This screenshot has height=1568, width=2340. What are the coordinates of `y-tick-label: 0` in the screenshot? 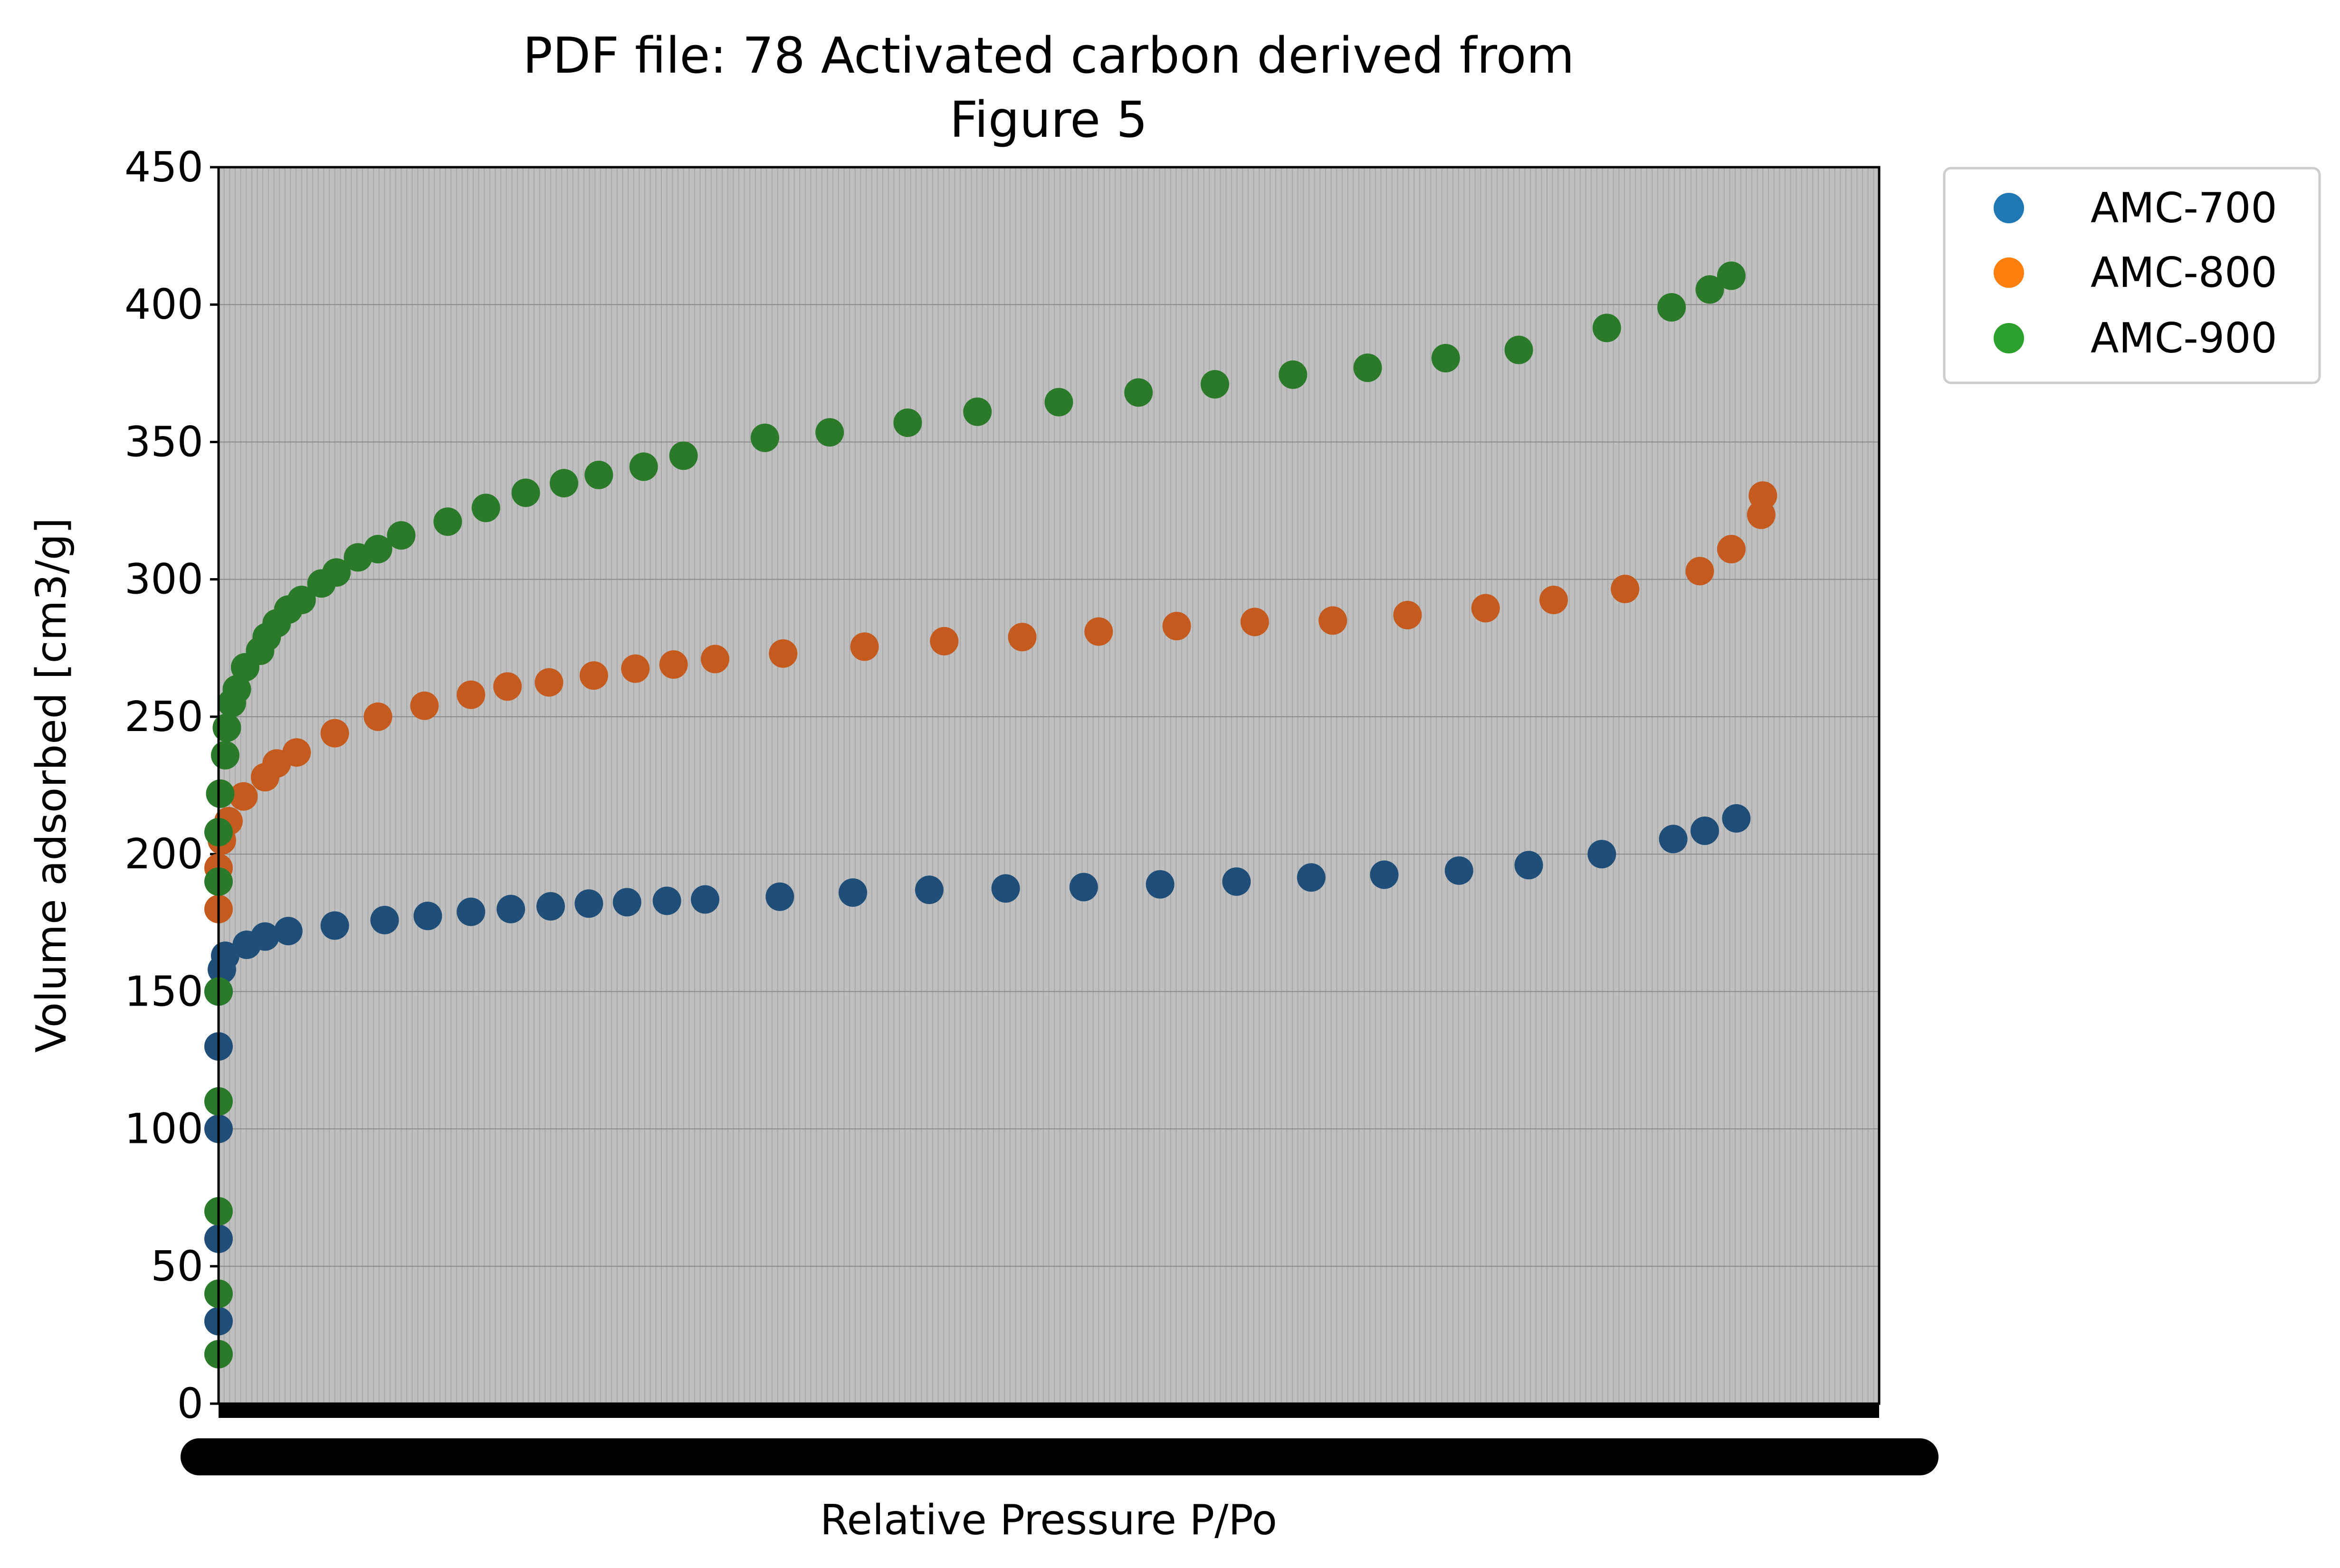 It's located at (190, 1403).